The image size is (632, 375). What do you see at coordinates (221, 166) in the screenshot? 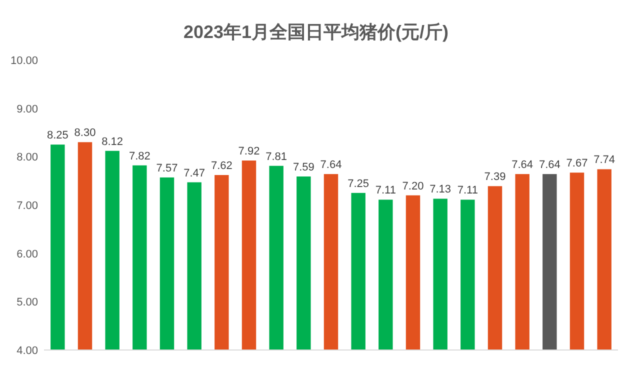
I see `data-label: 7.62` at bounding box center [221, 166].